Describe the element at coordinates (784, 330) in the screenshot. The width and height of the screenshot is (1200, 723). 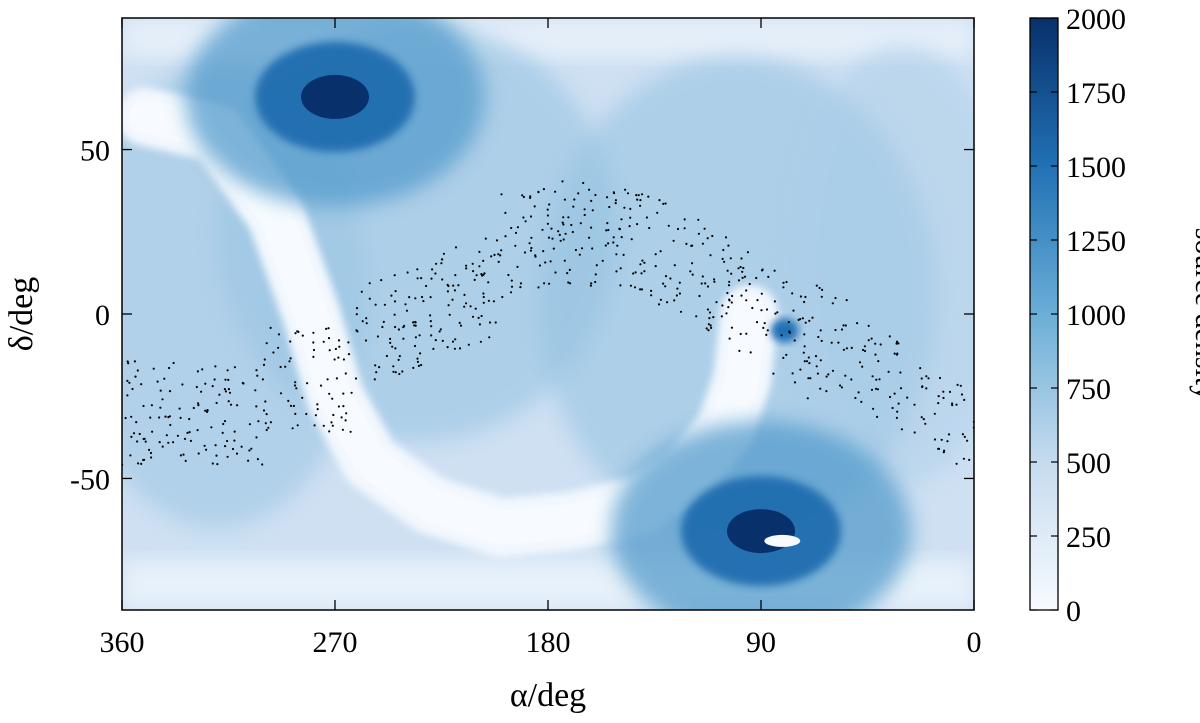
I see `dense-knot` at that location.